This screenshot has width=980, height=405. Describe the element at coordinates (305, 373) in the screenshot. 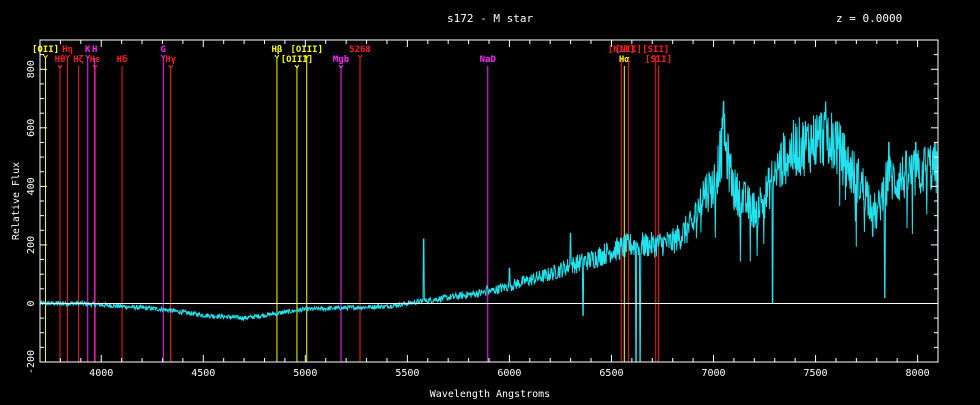

I see `x-tick-label: 5000` at that location.